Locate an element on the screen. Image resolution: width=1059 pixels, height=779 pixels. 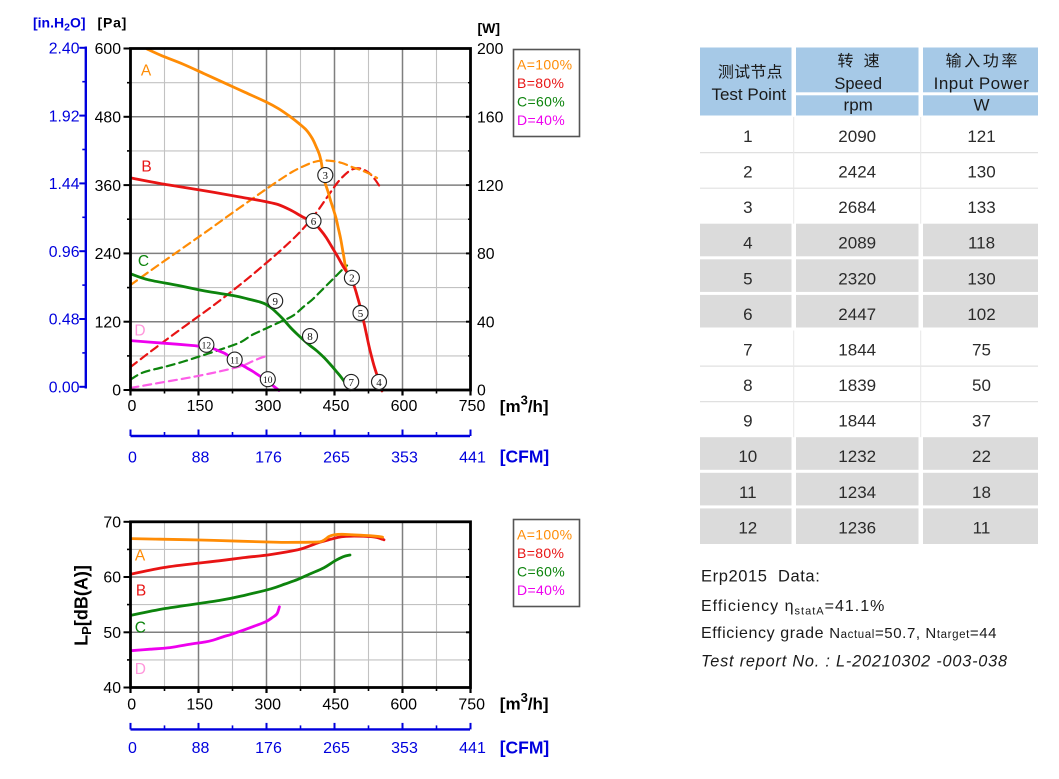
svg-text: Input Power is located at coordinates (982, 83).